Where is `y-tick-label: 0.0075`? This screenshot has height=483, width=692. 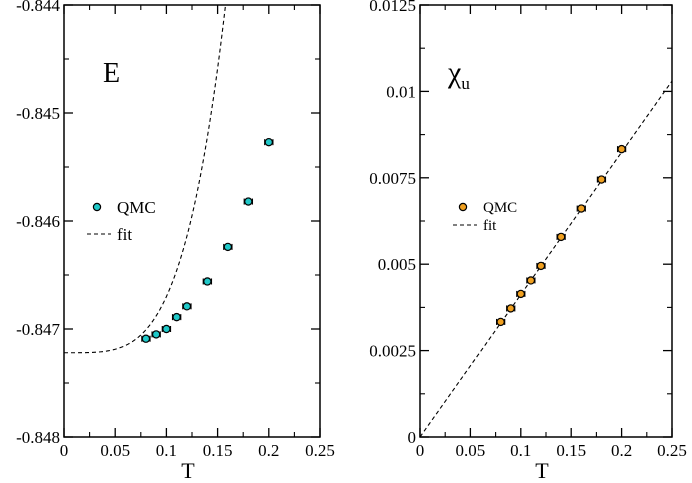
y-tick-label: 0.0075 is located at coordinates (392, 178).